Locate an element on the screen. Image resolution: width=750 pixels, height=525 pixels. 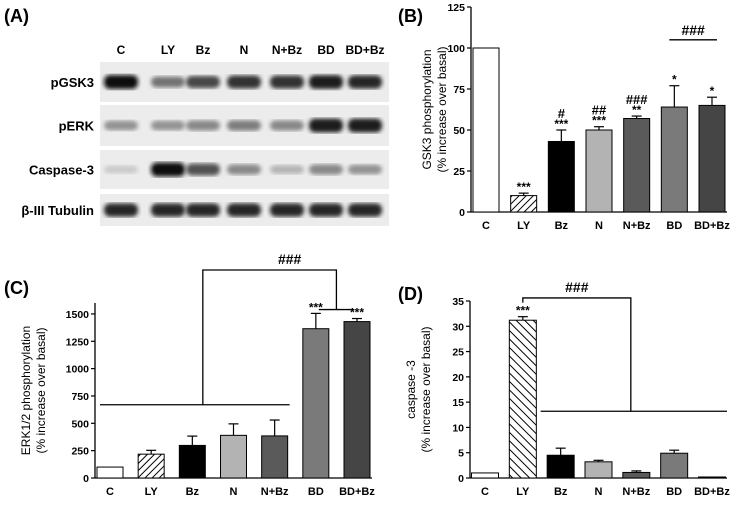
y-tick-label: 100 is located at coordinates (456, 49).